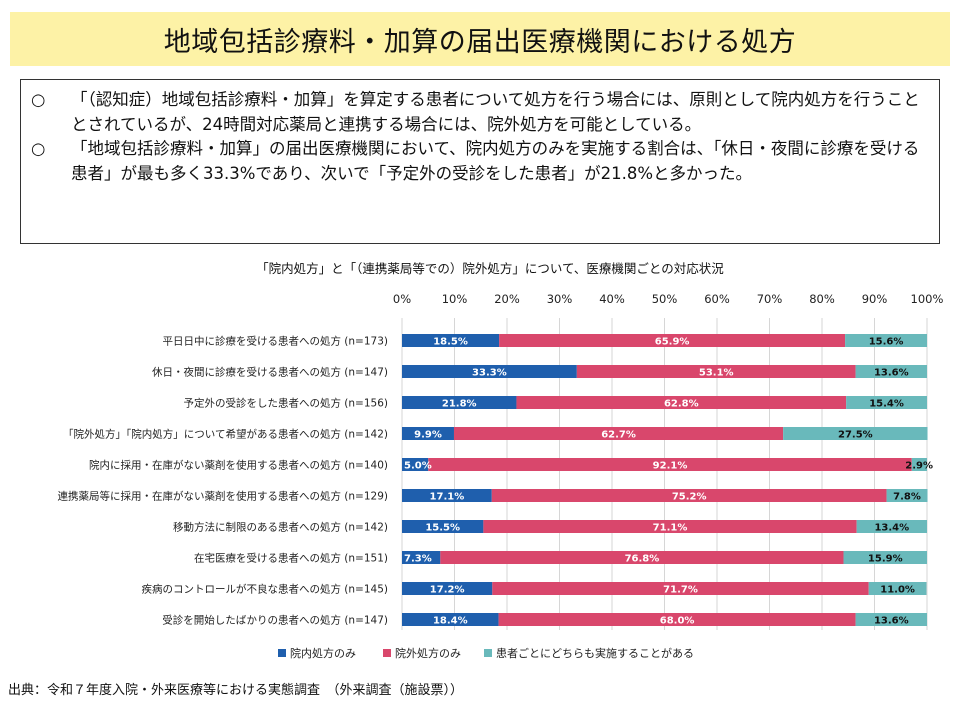  I want to click on legend: 院内処方のみ 院外処方のみ 患者ごとにどちらも実施することがある, so click(486, 653).